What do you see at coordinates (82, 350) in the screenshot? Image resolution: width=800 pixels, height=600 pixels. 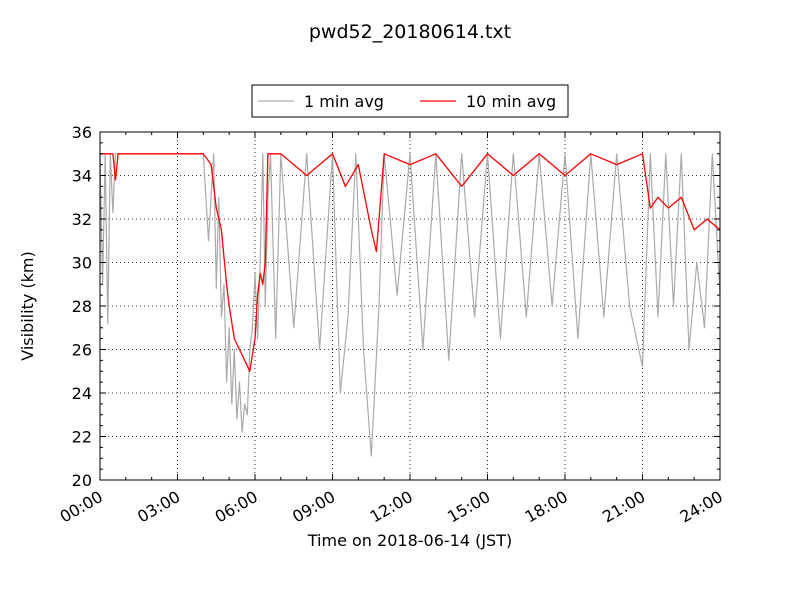 I see `y-tick-label: 26` at bounding box center [82, 350].